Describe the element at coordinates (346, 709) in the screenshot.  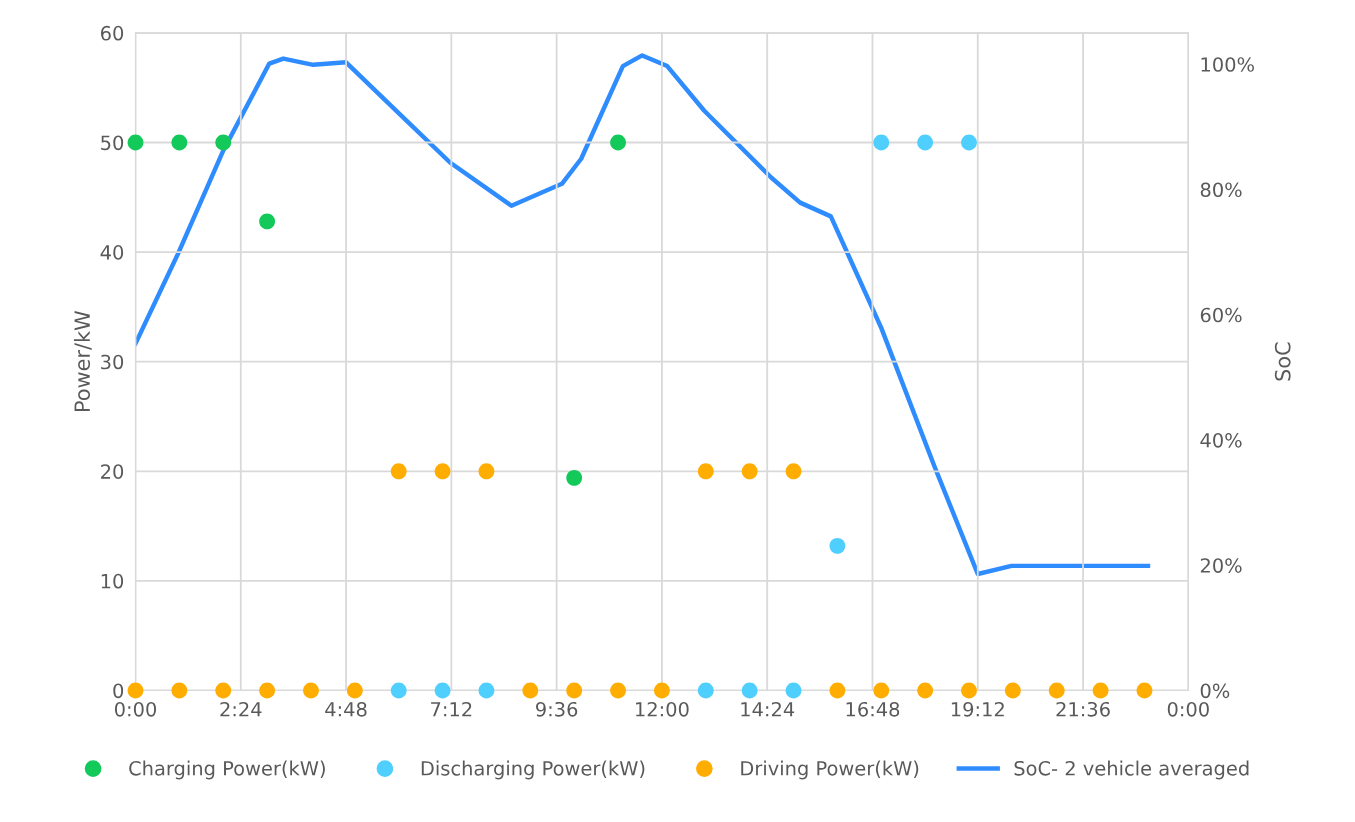
I see `x-tick-label: 4:48` at that location.